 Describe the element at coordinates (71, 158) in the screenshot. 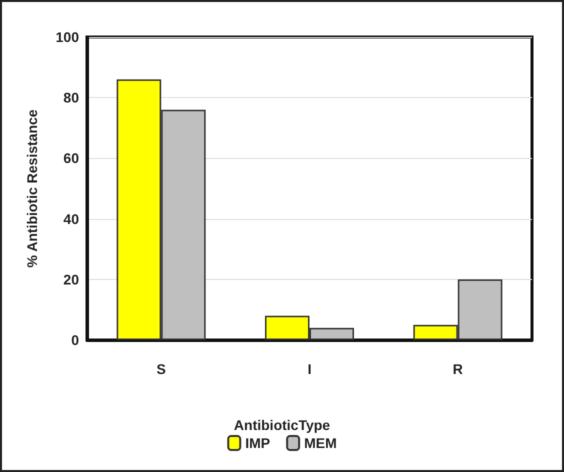

I see `y-tick-label: 60` at that location.